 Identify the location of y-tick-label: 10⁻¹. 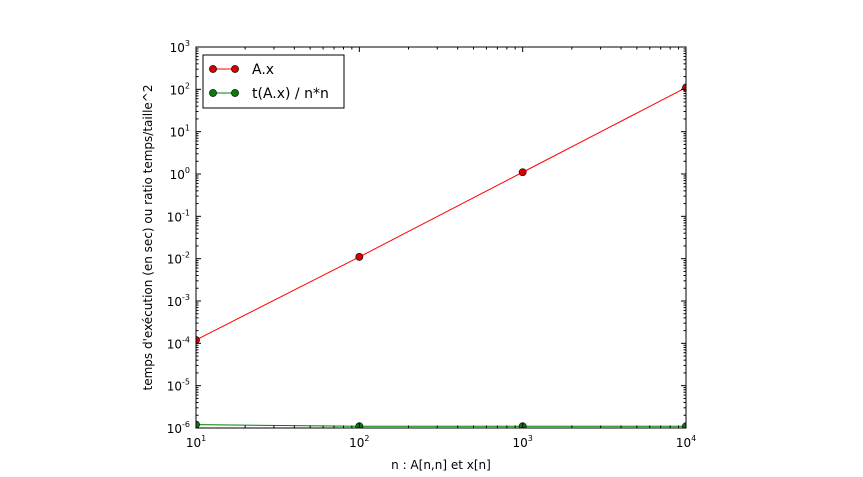
(178, 216).